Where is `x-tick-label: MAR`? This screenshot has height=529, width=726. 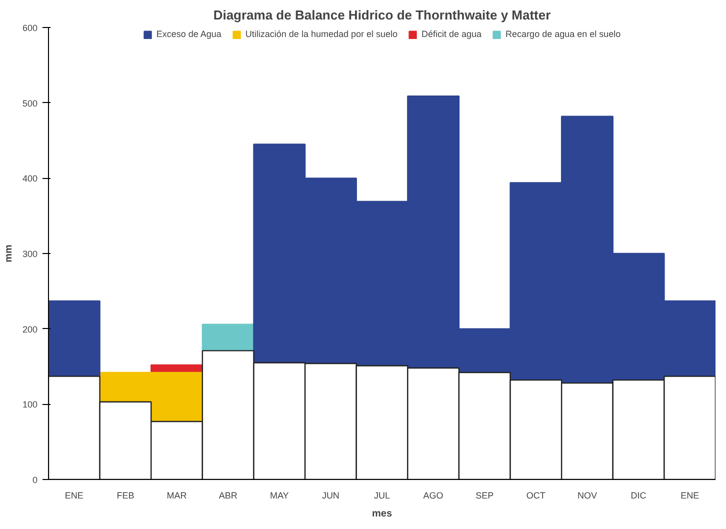 x-tick-label: MAR is located at coordinates (177, 495).